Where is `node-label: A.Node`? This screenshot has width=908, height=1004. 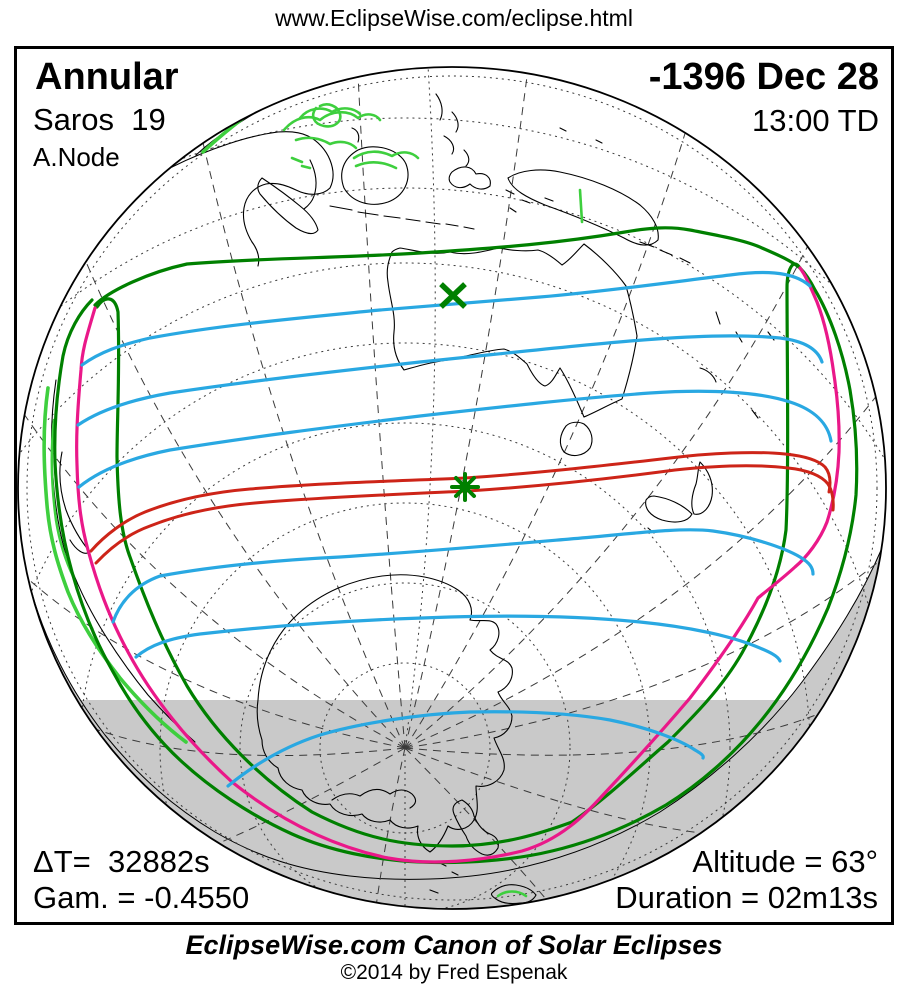
node-label: A.Node is located at coordinates (76, 157).